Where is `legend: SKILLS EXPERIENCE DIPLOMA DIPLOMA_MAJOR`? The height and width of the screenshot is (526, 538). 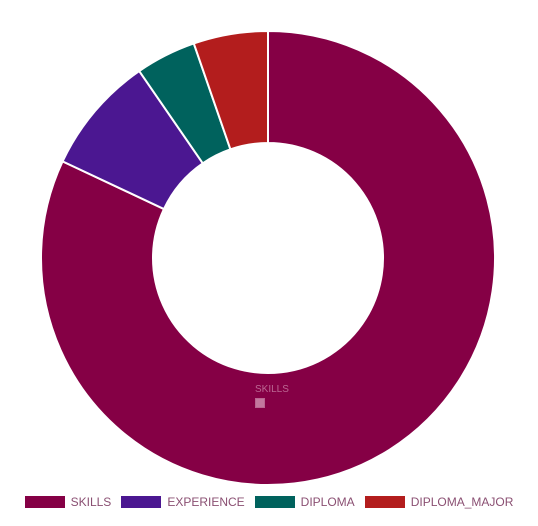
legend: SKILLS EXPERIENCE DIPLOMA DIPLOMA_MAJOR is located at coordinates (269, 502).